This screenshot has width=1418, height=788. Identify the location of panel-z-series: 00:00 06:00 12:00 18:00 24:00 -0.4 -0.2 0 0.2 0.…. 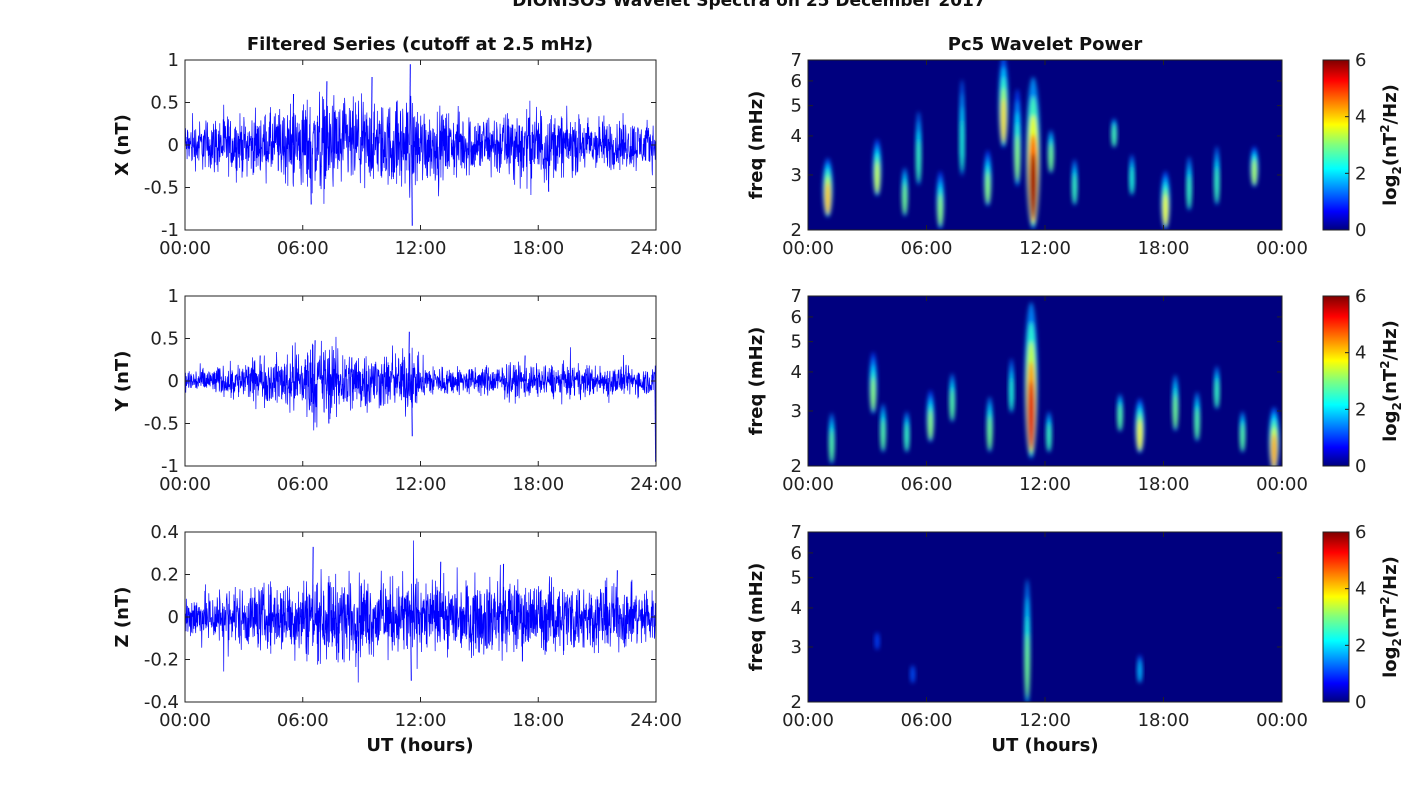
(397, 639).